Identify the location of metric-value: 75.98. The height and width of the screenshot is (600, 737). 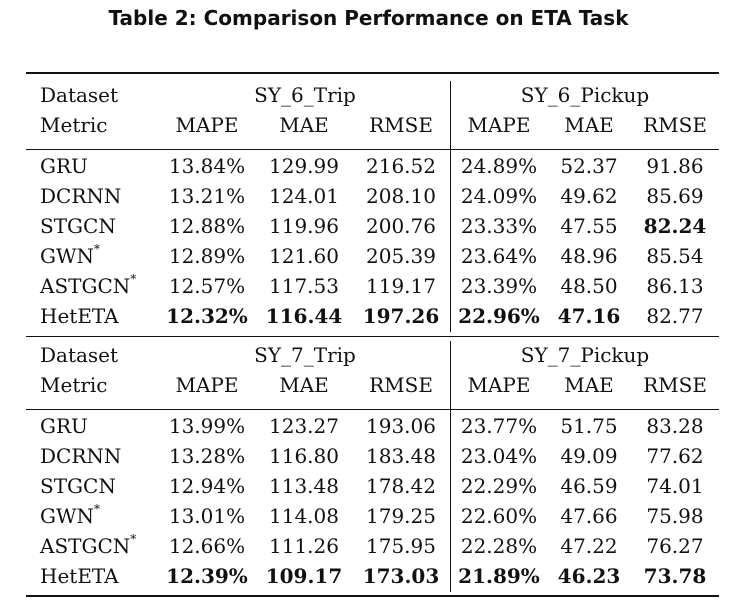
(675, 516).